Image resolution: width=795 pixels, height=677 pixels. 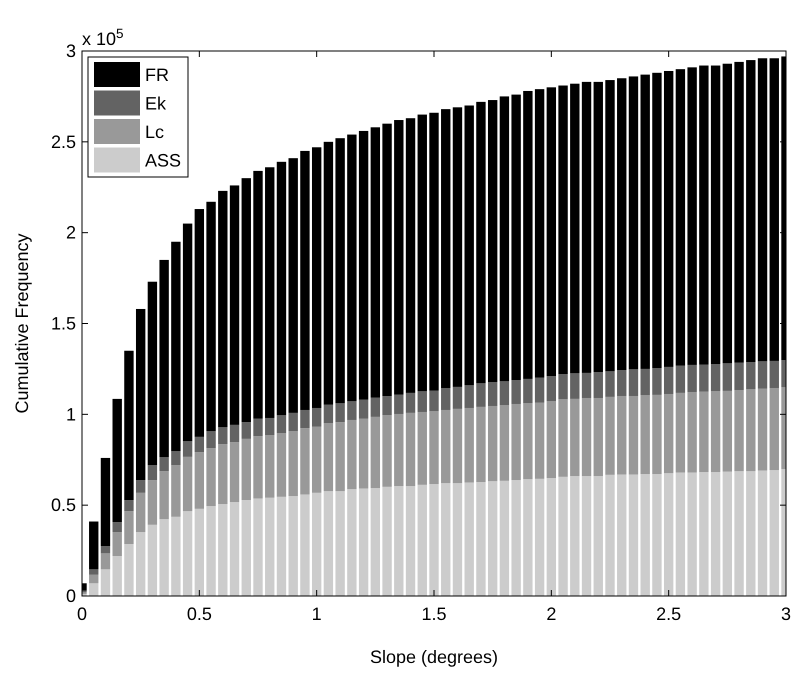 I want to click on y-tick-label: 0, so click(x=71, y=596).